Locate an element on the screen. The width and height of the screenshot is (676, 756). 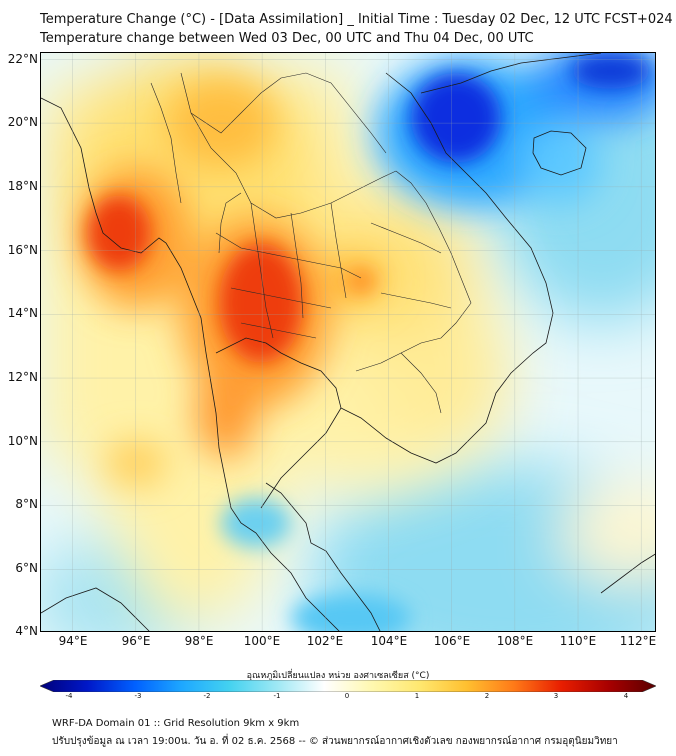
lon-tick-96: 96°E is located at coordinates (136, 641).